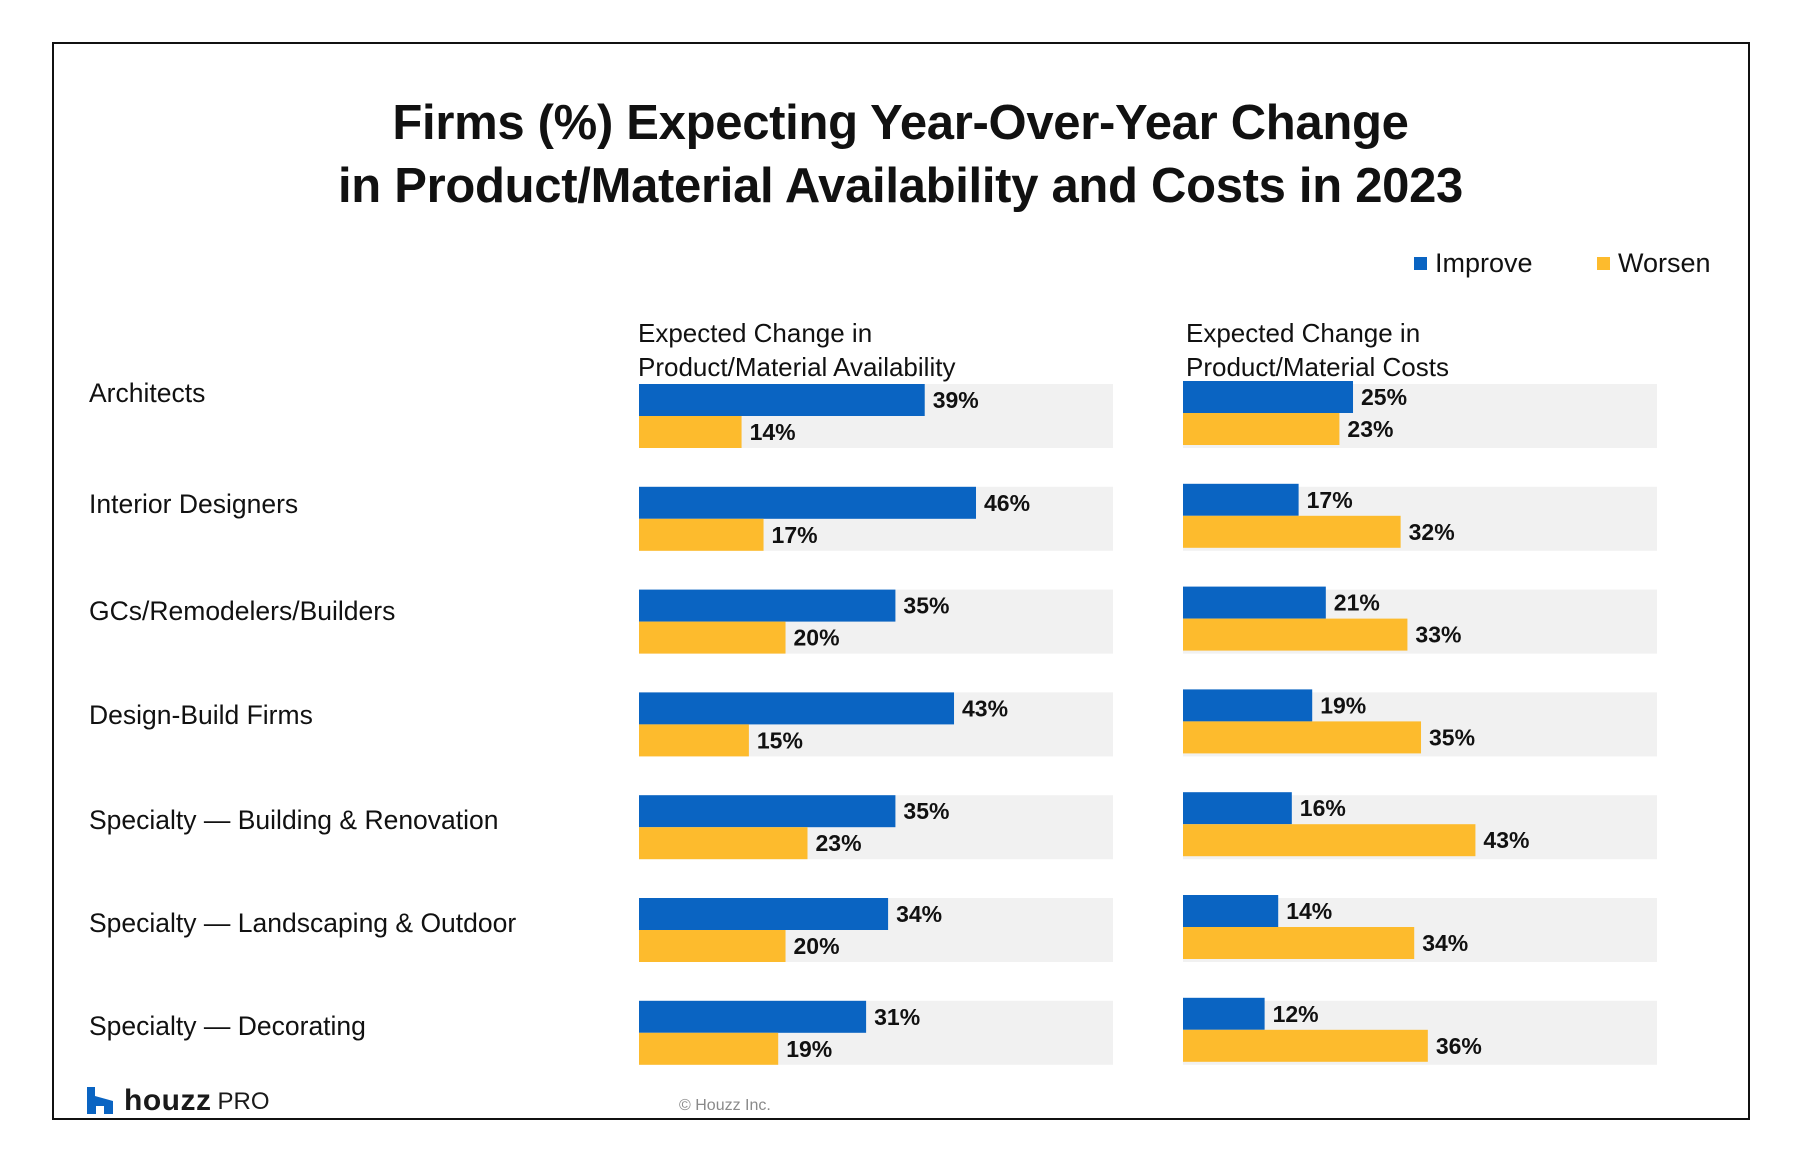 This screenshot has width=1801, height=1165. Describe the element at coordinates (797, 367) in the screenshot. I see `panel-header-availability-line-2: Product/Material Availability` at that location.